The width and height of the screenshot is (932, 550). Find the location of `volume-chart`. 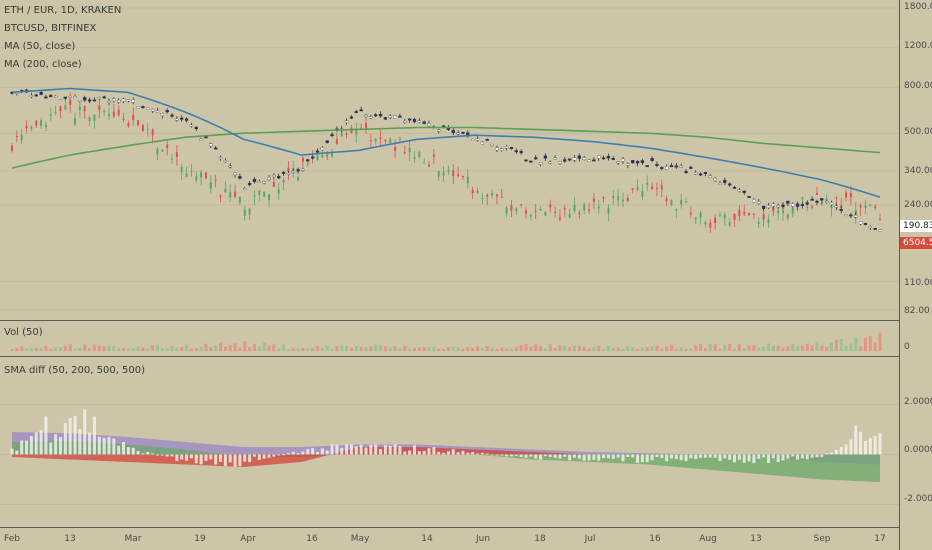

volume-chart is located at coordinates (449, 338).